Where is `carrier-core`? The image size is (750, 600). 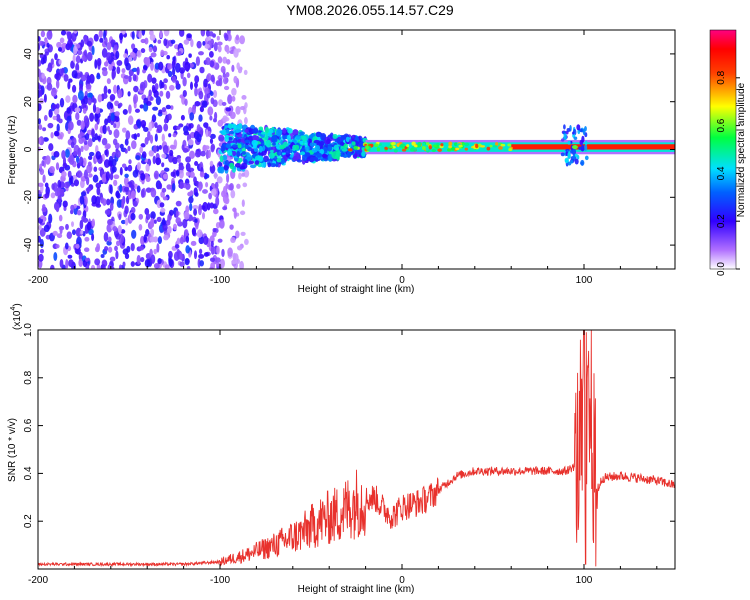
carrier-core is located at coordinates (593, 147).